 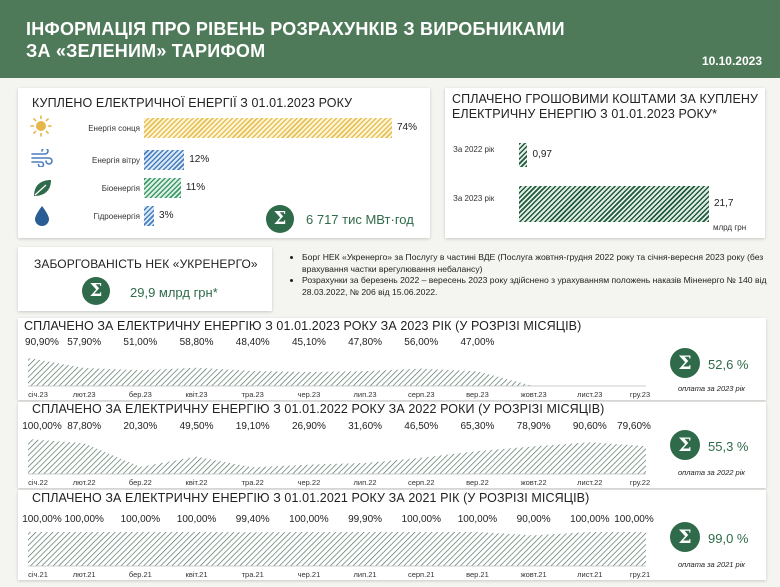 What do you see at coordinates (477, 426) in the screenshot?
I see `value-label: 65,30%` at bounding box center [477, 426].